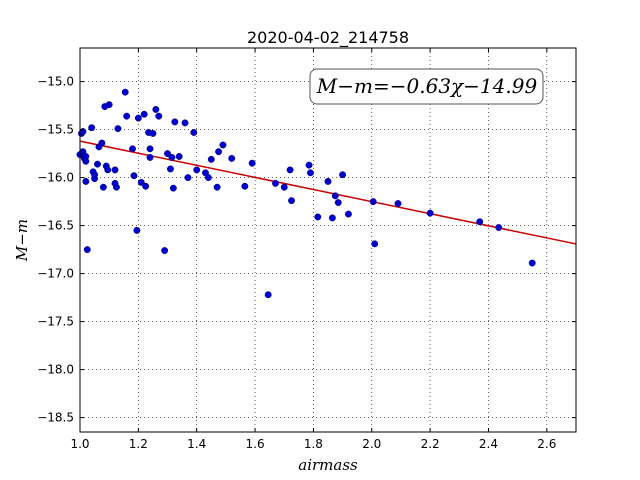  What do you see at coordinates (255, 444) in the screenshot?
I see `x-tick-label: 1.6` at bounding box center [255, 444].